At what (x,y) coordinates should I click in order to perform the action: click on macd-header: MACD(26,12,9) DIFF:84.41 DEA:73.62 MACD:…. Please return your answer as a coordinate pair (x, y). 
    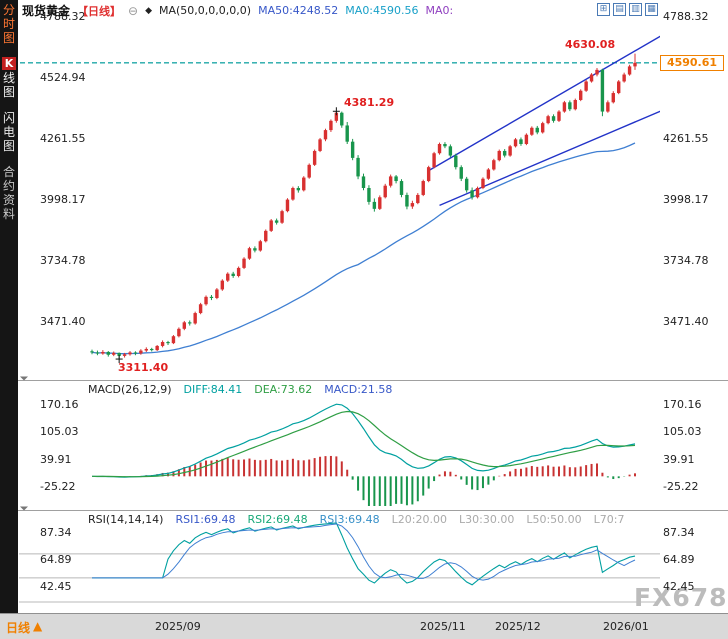
    Looking at the image, I should click on (240, 389).